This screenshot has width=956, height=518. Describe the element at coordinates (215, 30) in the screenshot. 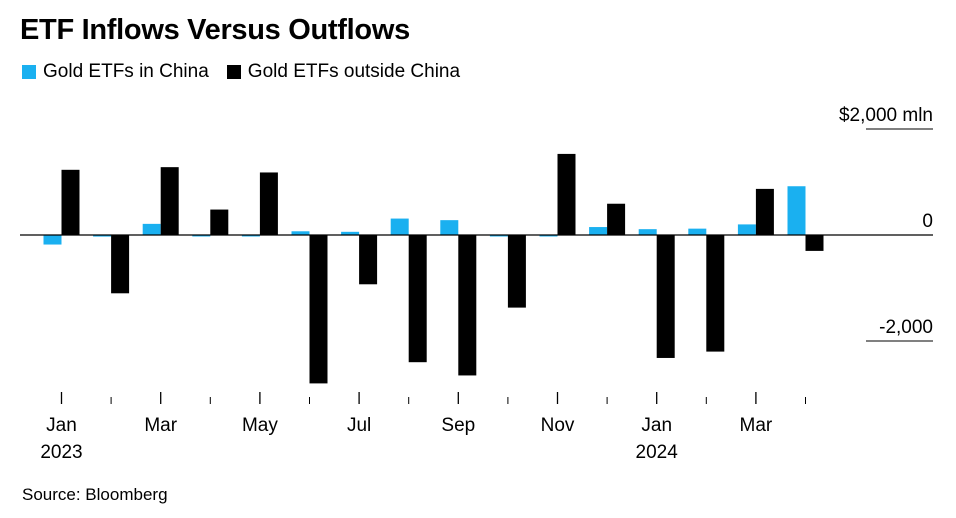

I see `chart-title: ETF Inflows Versus Outflows` at that location.